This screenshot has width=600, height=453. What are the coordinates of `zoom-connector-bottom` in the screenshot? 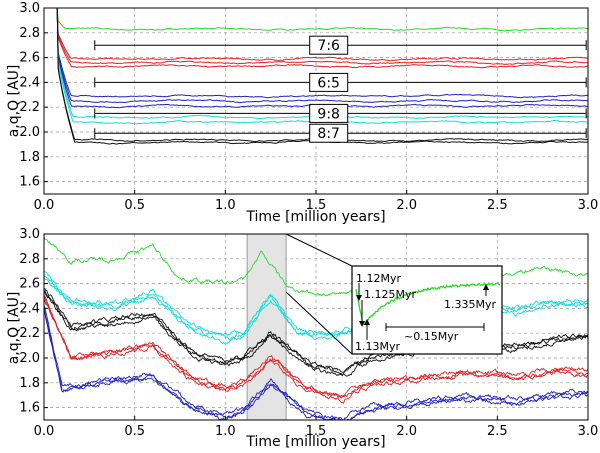 It's located at (319, 323).